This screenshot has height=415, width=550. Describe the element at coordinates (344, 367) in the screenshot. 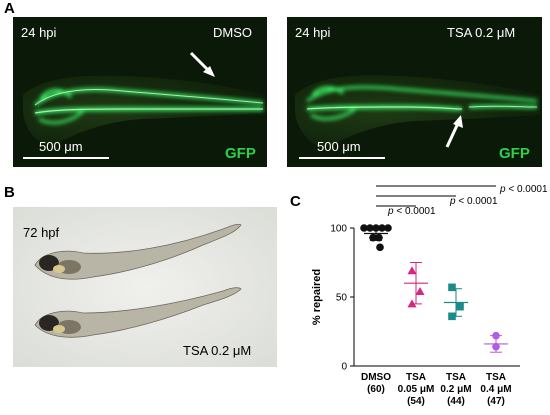

I see `y-tick-label: 0` at that location.